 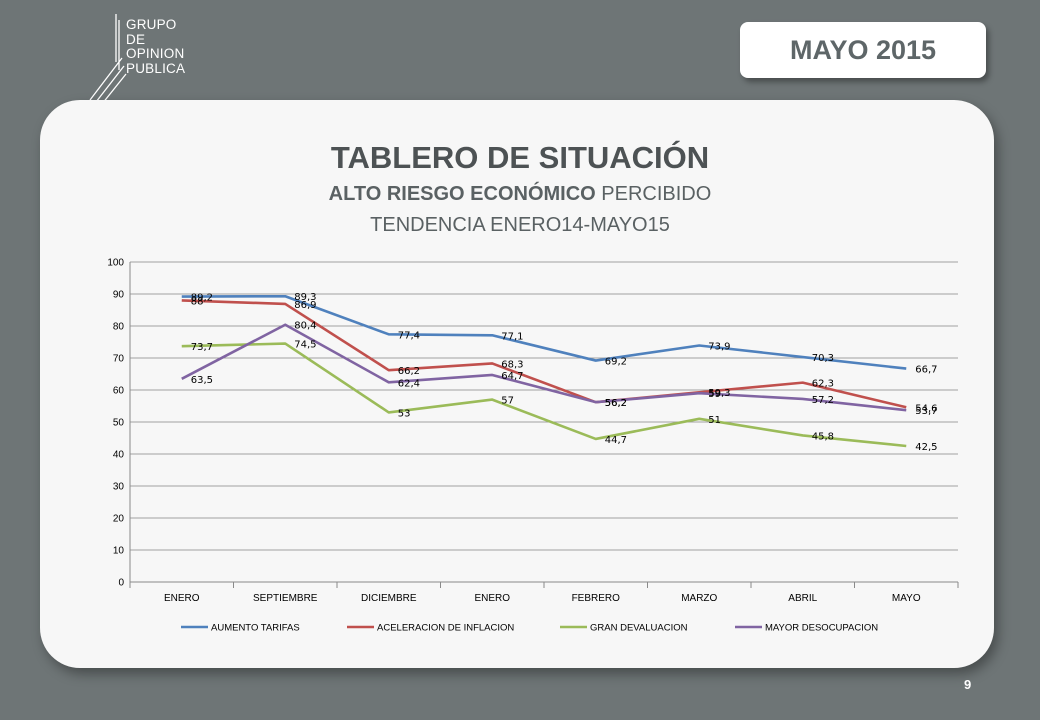 What do you see at coordinates (119, 327) in the screenshot?
I see `y-tick-label: 80` at bounding box center [119, 327].